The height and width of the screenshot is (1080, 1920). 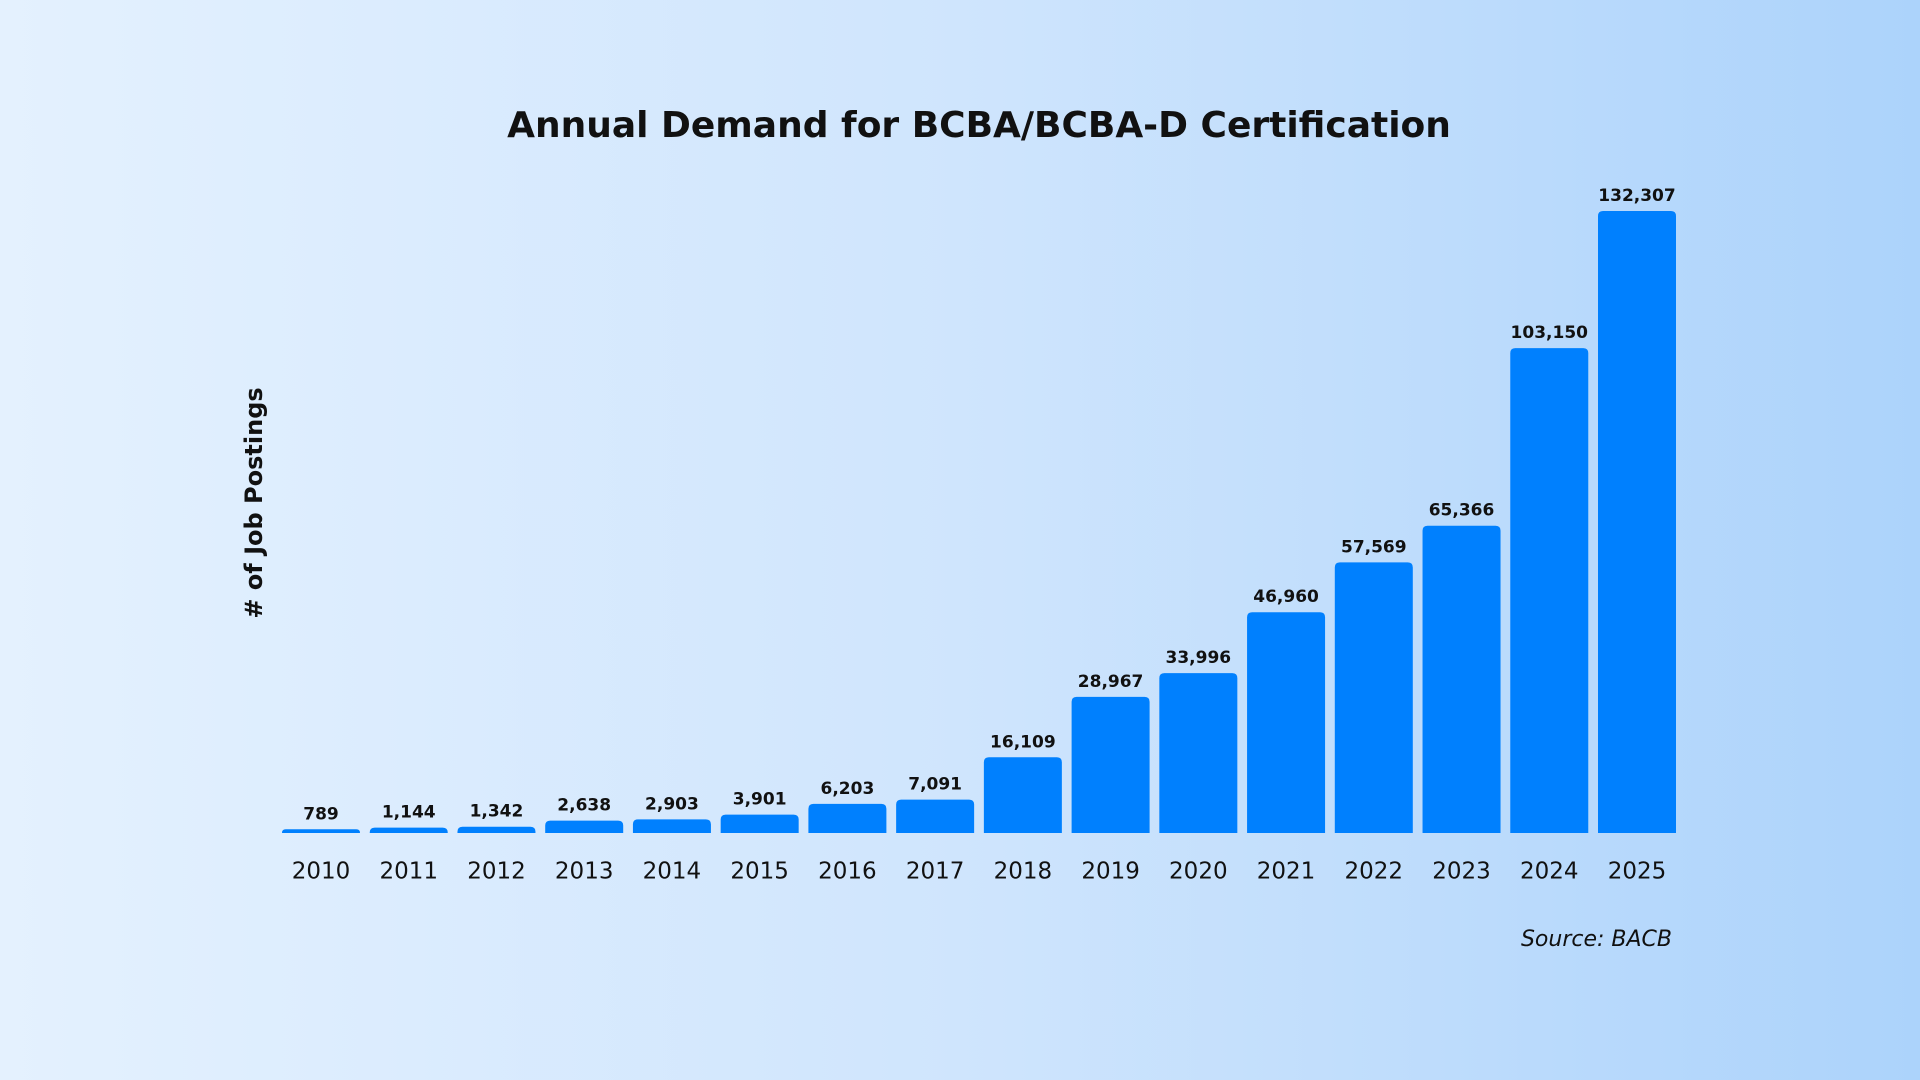 What do you see at coordinates (321, 872) in the screenshot?
I see `x-tick-label: 2010` at bounding box center [321, 872].